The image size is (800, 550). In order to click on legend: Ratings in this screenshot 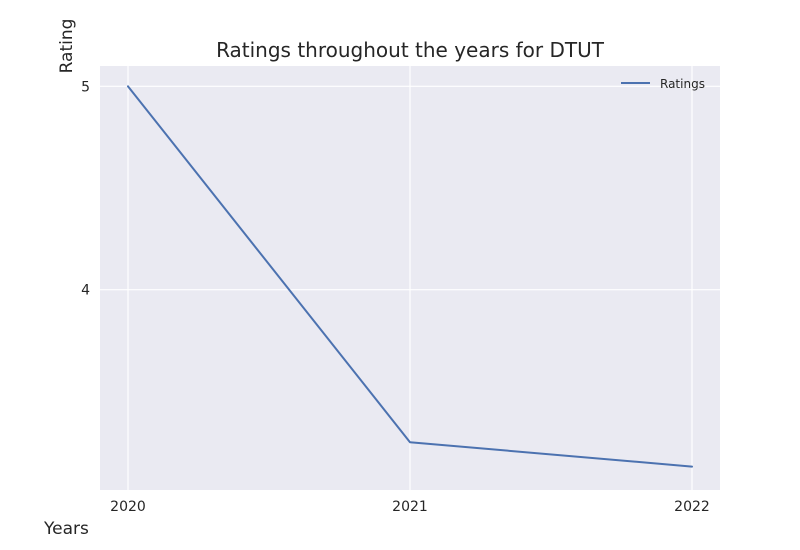, I will do `click(663, 84)`.